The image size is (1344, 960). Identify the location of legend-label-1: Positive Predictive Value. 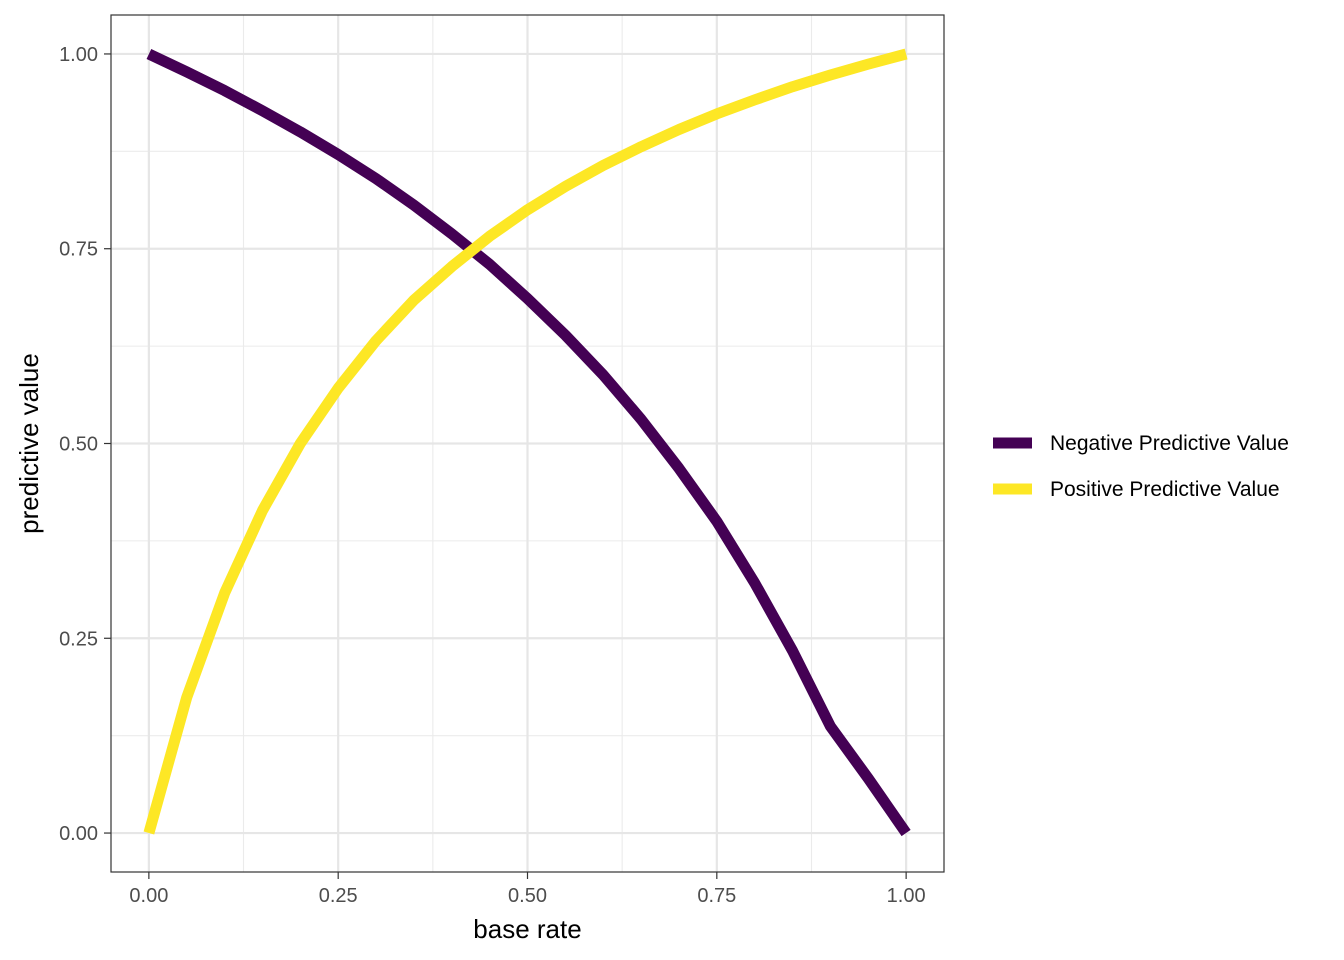
(1165, 489).